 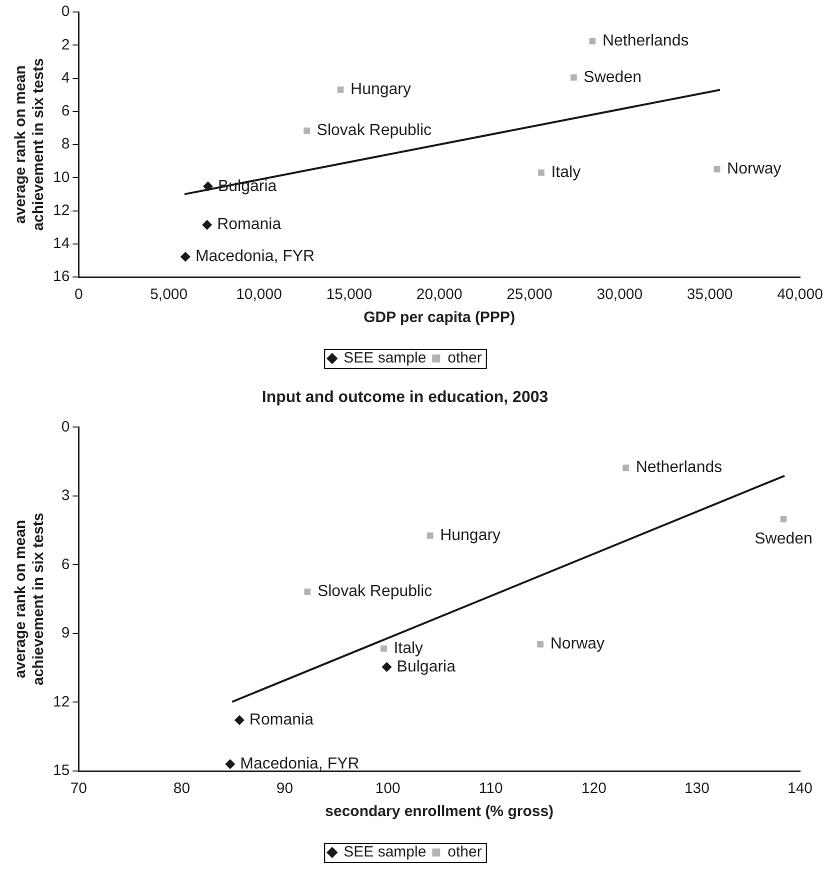 What do you see at coordinates (78, 295) in the screenshot?
I see `x-tick-label: 0` at bounding box center [78, 295].